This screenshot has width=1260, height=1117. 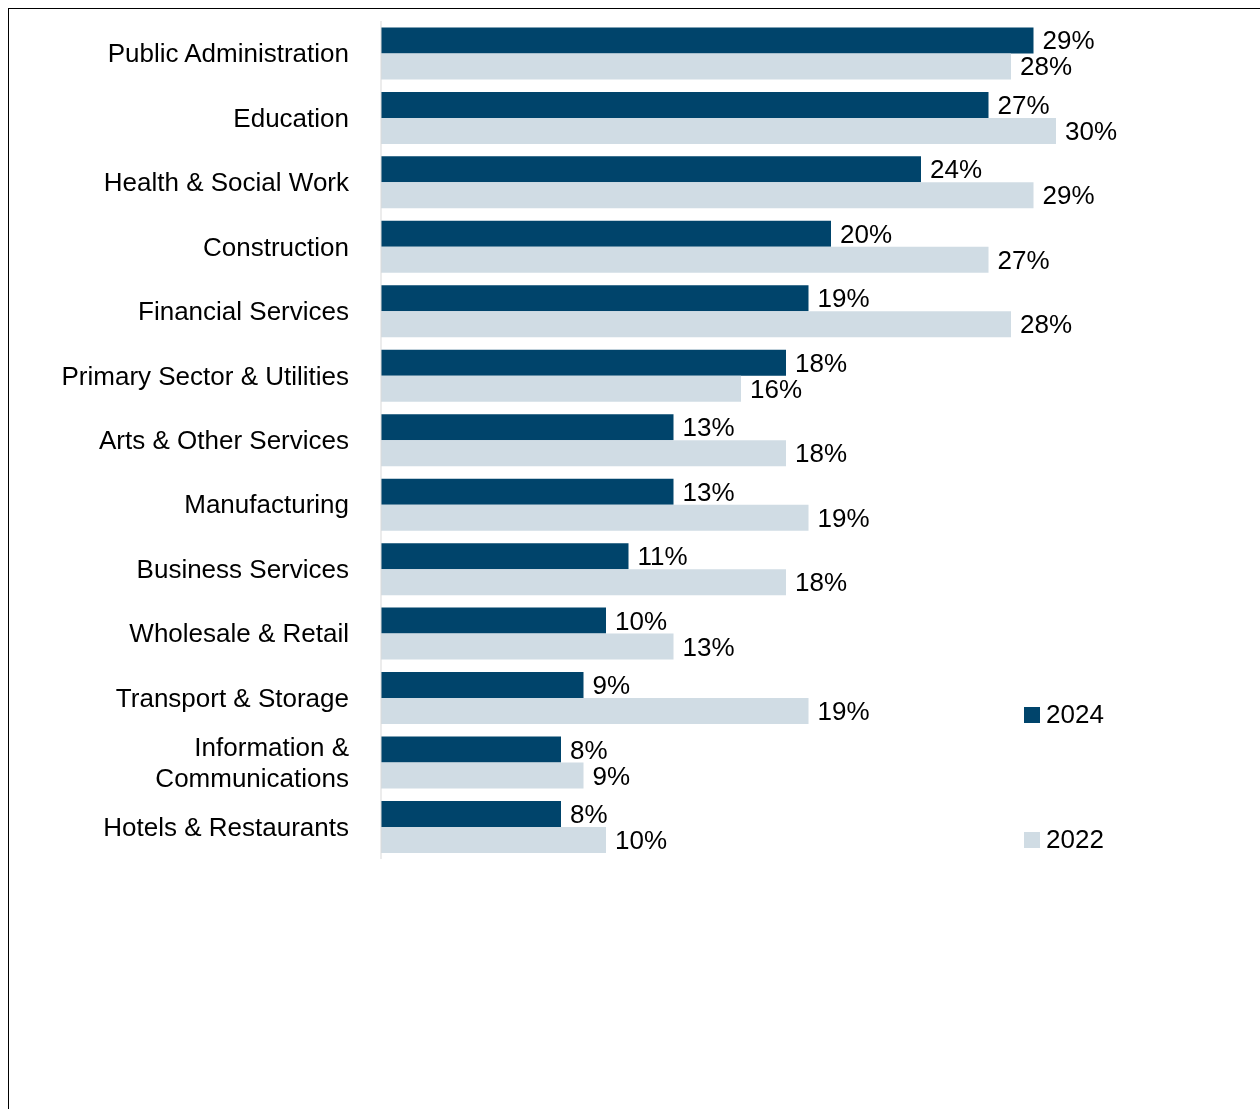 What do you see at coordinates (1068, 195) in the screenshot?
I see `data-label: 29%` at bounding box center [1068, 195].